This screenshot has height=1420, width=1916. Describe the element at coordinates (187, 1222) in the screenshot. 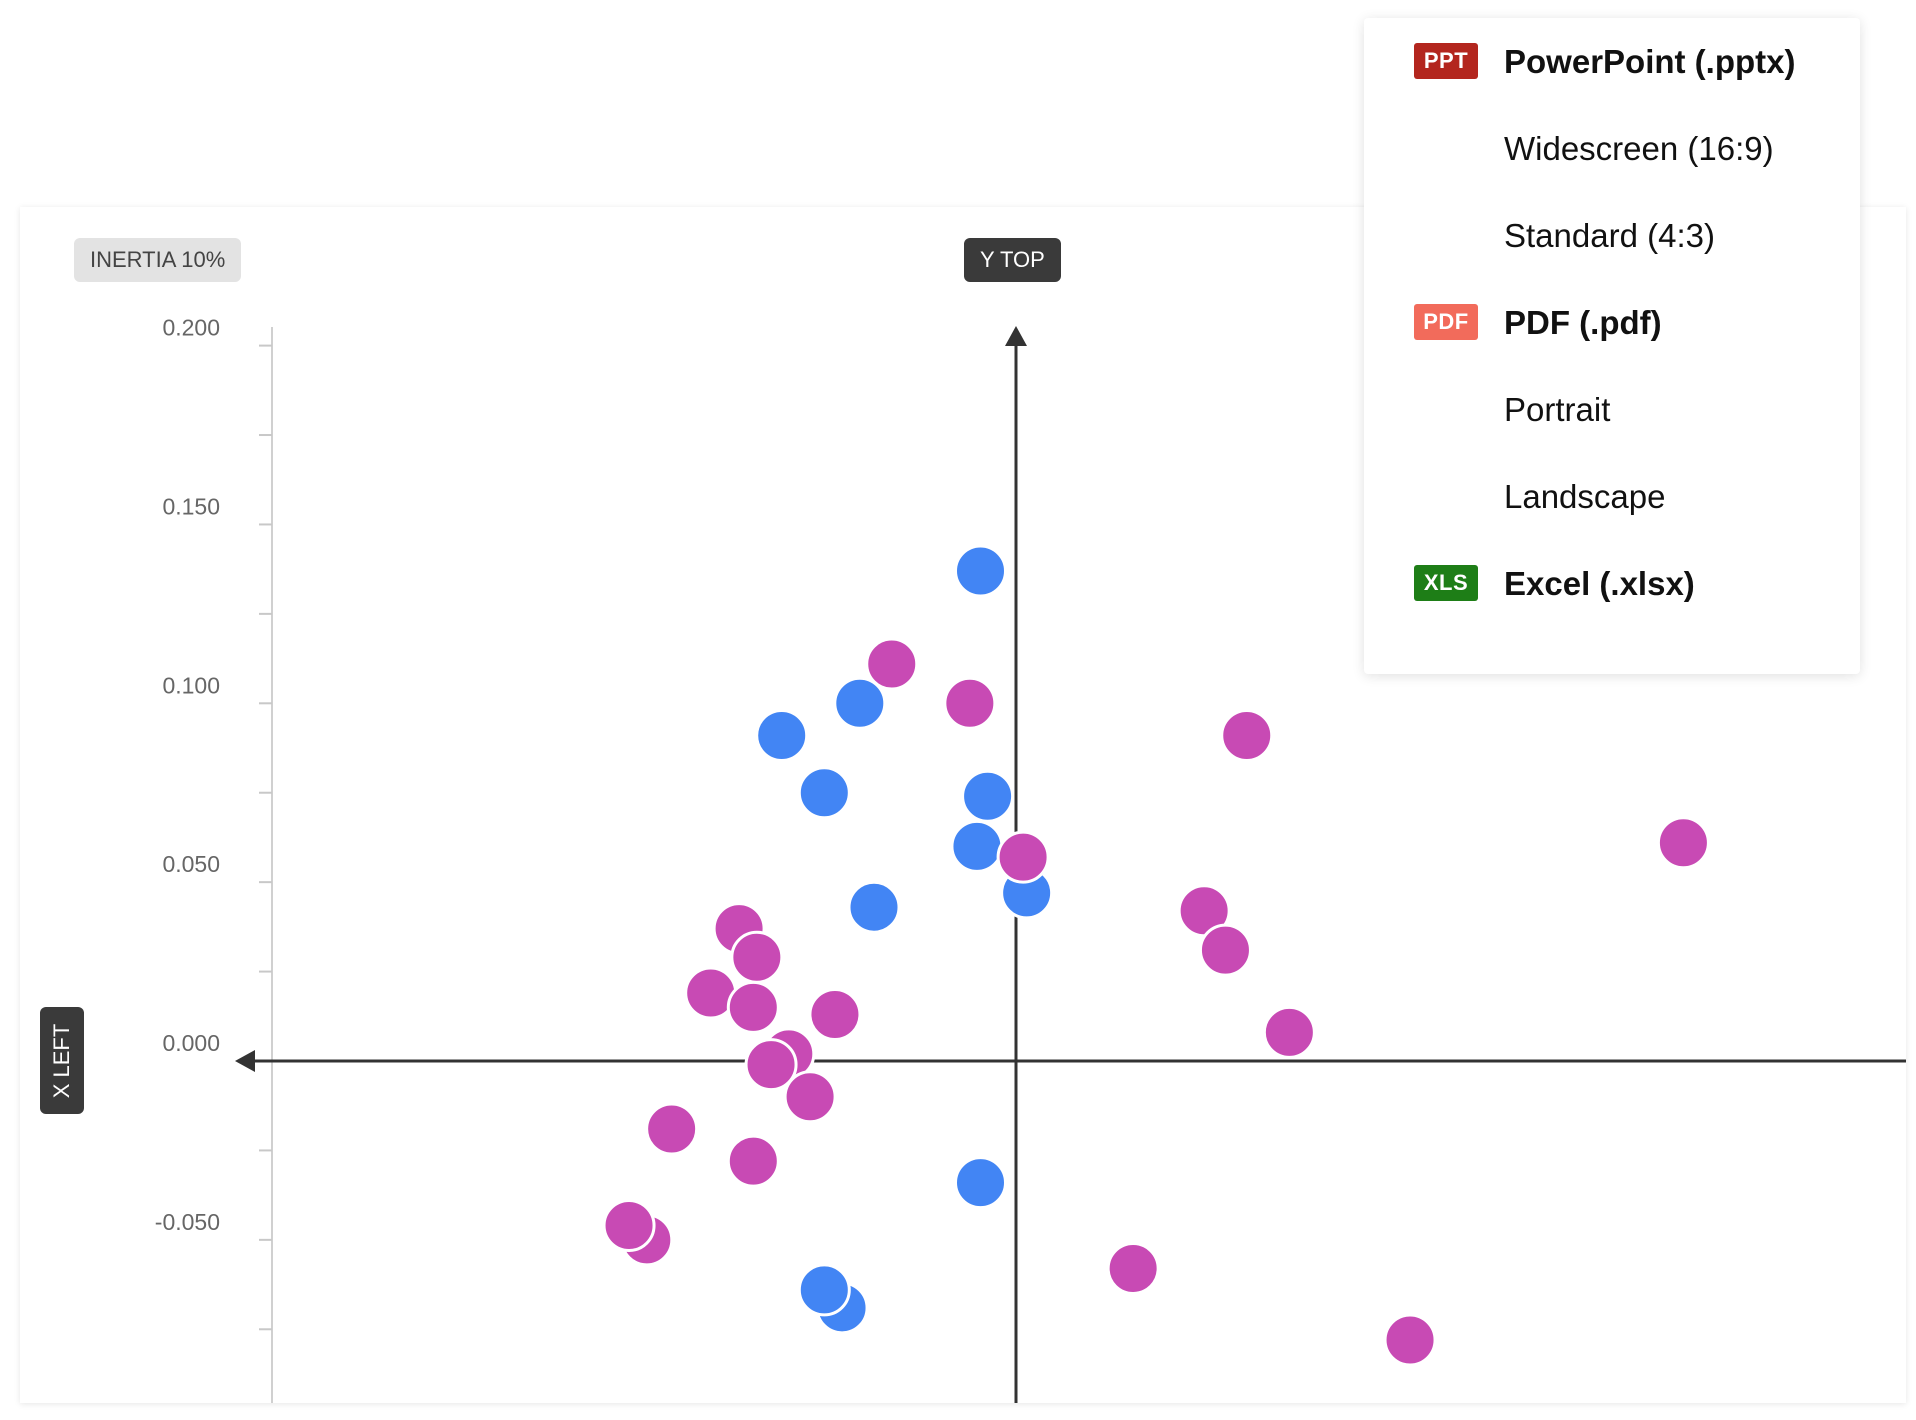

I see `y-tick-label: -0.050` at that location.